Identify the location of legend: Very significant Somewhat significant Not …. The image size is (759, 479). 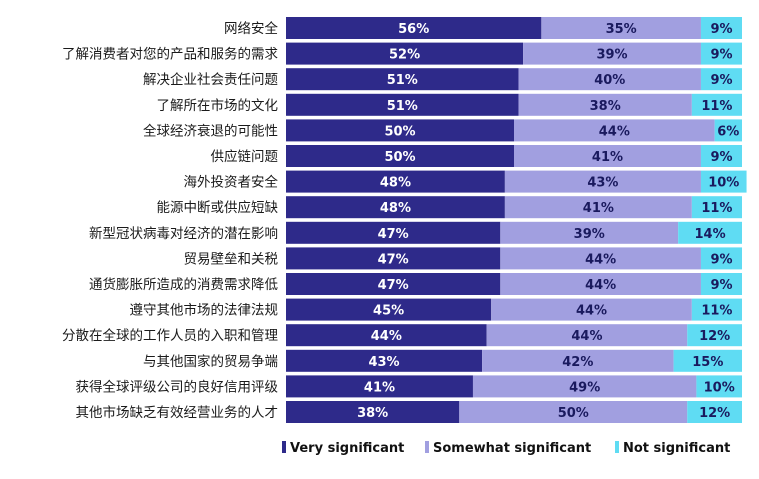
(506, 448).